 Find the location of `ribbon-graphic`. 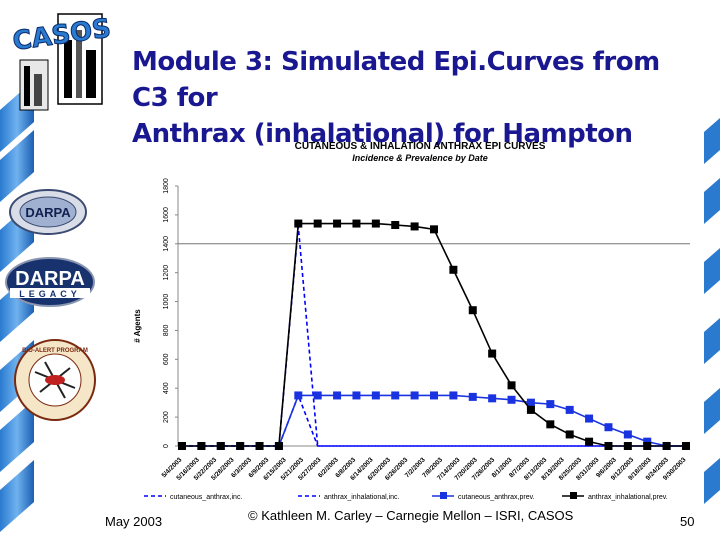

ribbon-graphic is located at coordinates (17, 306).